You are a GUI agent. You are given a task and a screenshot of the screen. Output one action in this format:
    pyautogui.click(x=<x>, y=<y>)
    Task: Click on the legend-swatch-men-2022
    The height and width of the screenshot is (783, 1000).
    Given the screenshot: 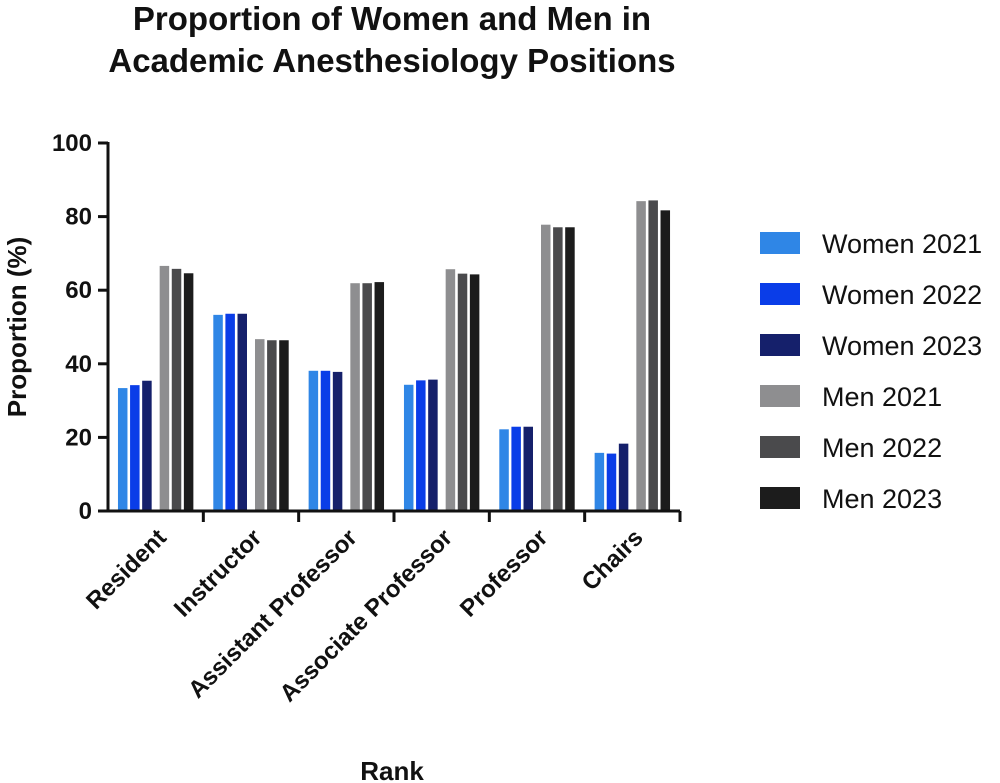 What is the action you would take?
    pyautogui.click(x=780, y=447)
    